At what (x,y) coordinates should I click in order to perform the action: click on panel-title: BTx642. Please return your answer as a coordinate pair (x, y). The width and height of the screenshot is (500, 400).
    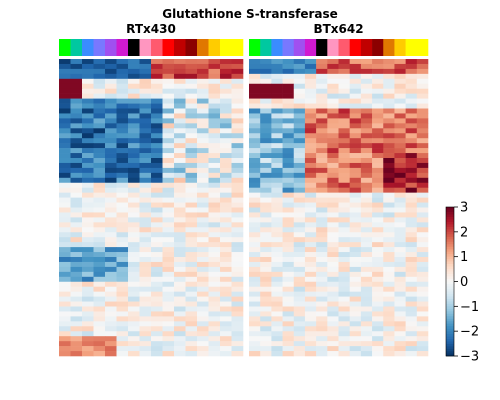
    Looking at the image, I should click on (338, 29).